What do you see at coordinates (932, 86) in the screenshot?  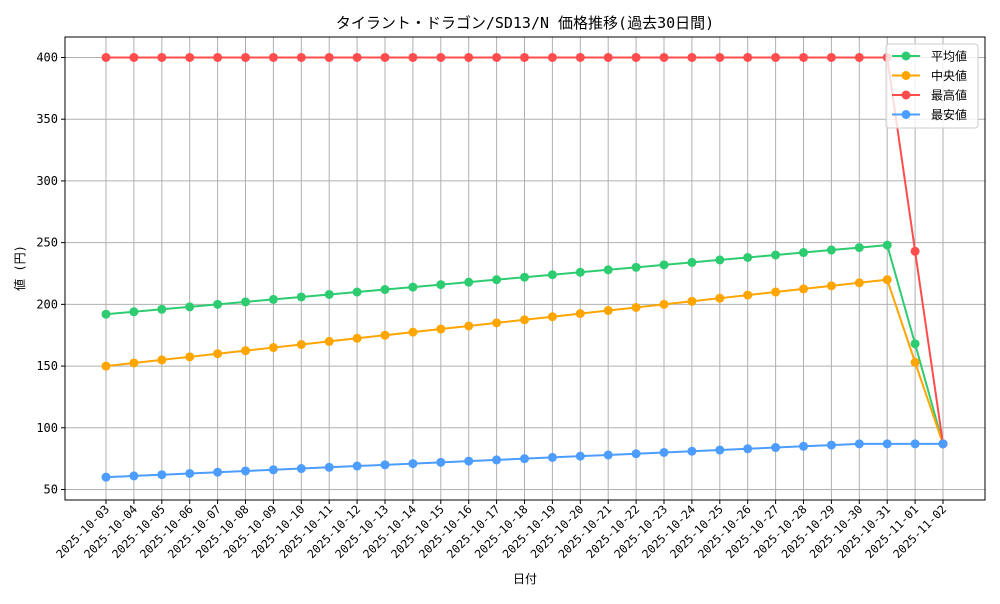 I see `legend-box` at bounding box center [932, 86].